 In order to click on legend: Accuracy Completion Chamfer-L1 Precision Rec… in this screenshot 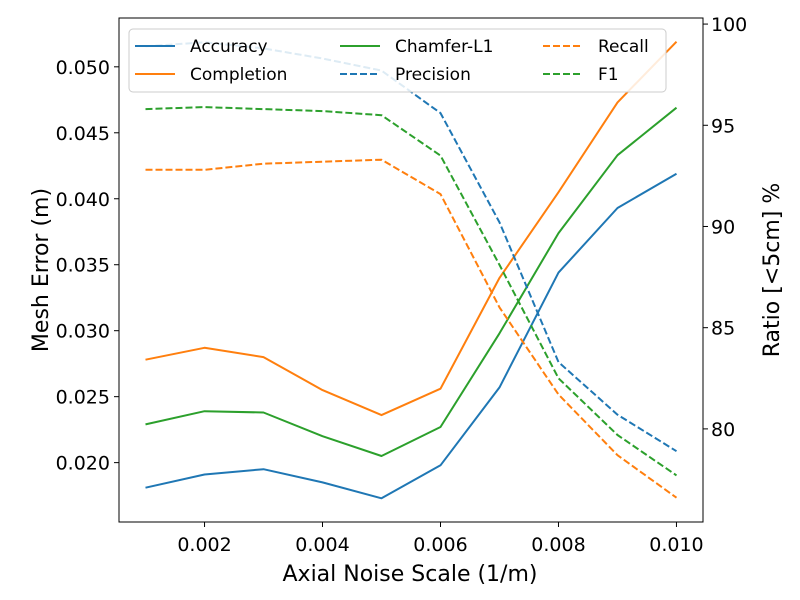, I will do `click(397, 60)`.